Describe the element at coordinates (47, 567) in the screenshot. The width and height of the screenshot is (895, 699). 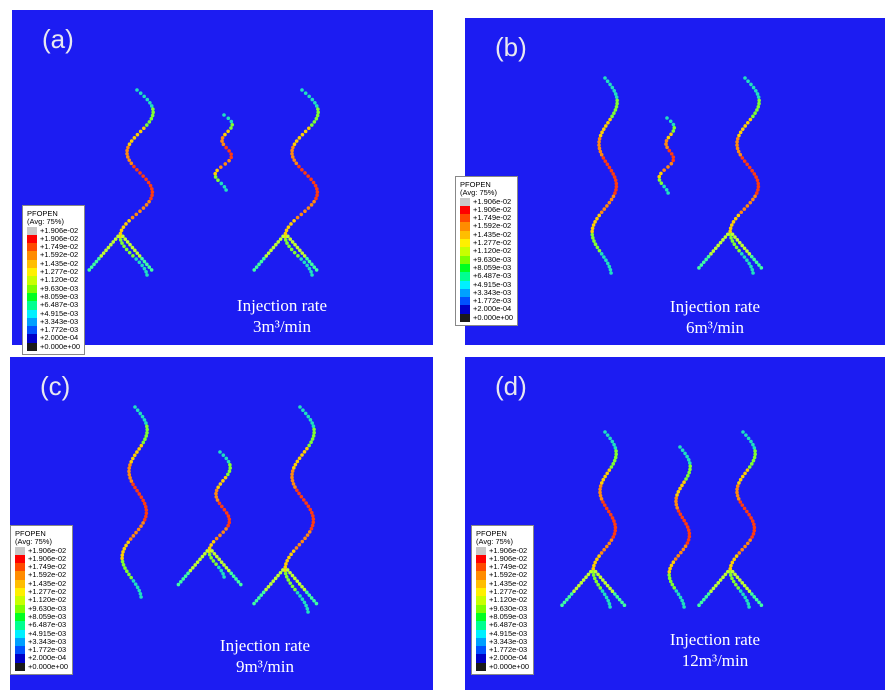
I see `legend-entry: +1.749e-02` at that location.